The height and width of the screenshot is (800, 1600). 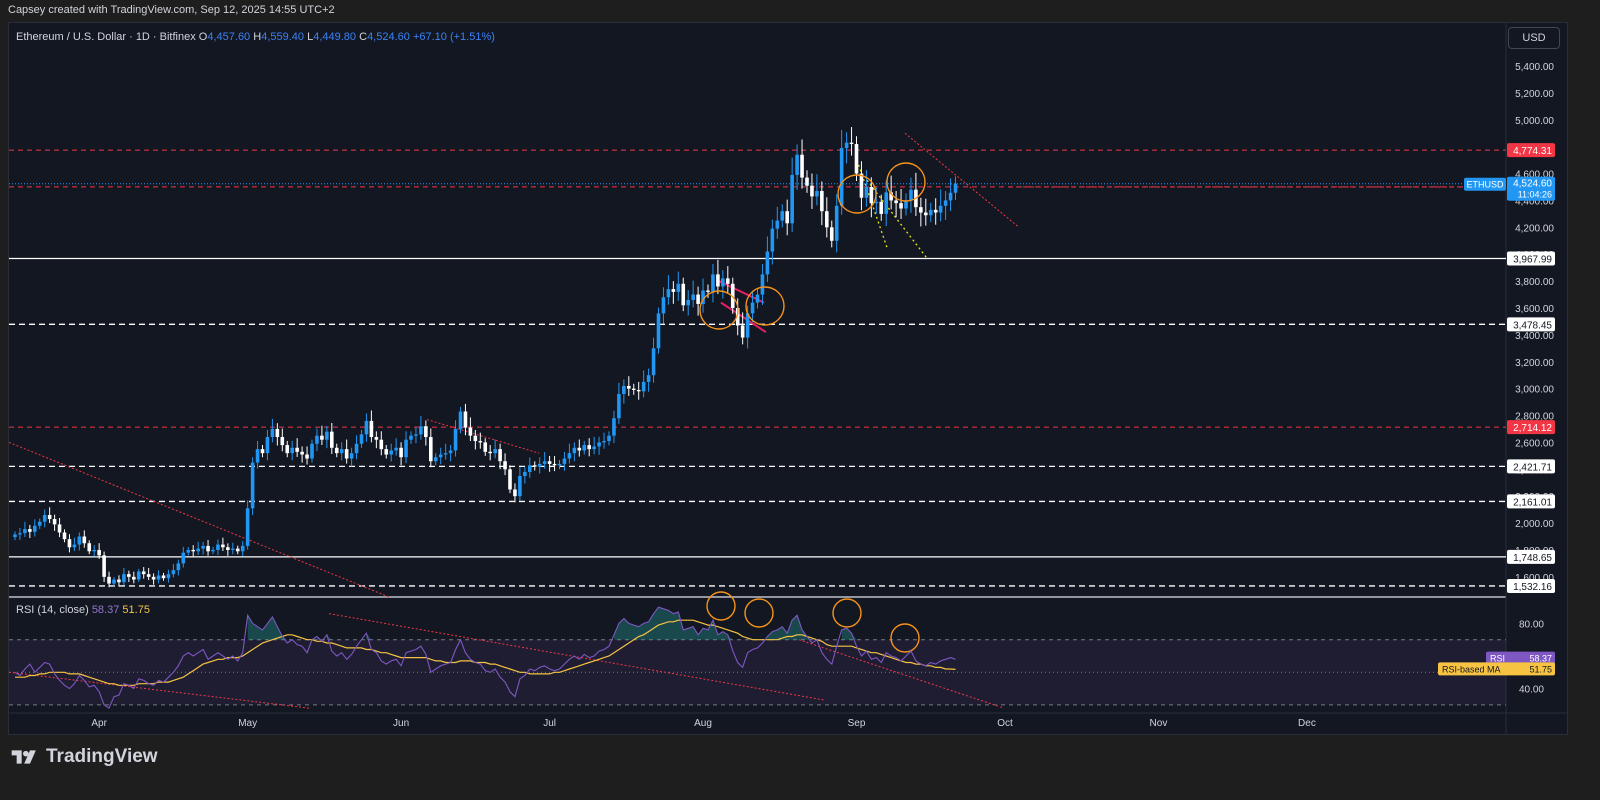 What do you see at coordinates (1159, 723) in the screenshot?
I see `time-tick-label: Nov` at bounding box center [1159, 723].